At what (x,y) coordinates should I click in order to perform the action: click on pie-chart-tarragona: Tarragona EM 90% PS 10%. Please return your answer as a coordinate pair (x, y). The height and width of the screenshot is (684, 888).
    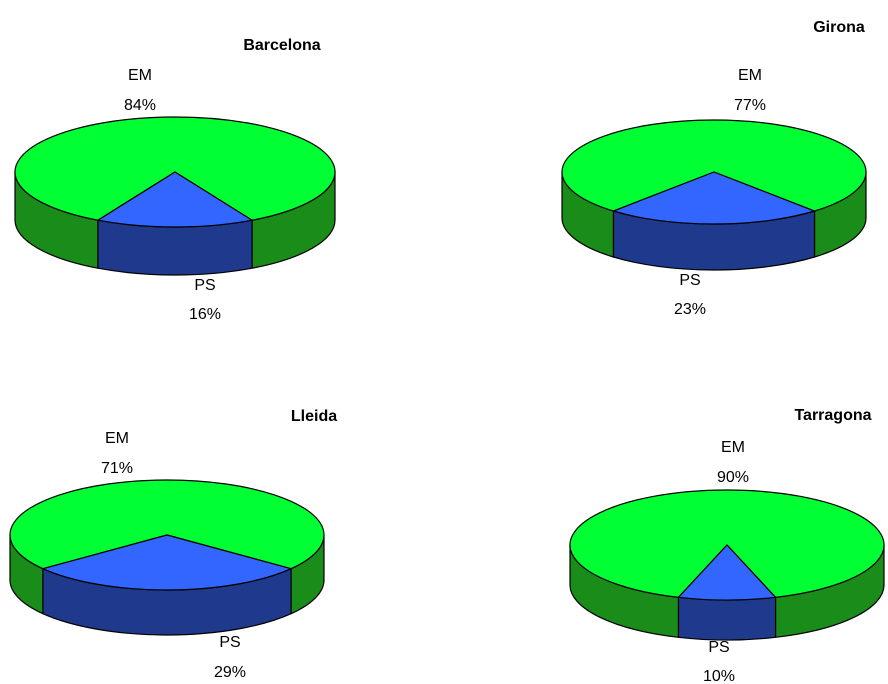
    Looking at the image, I should click on (727, 545).